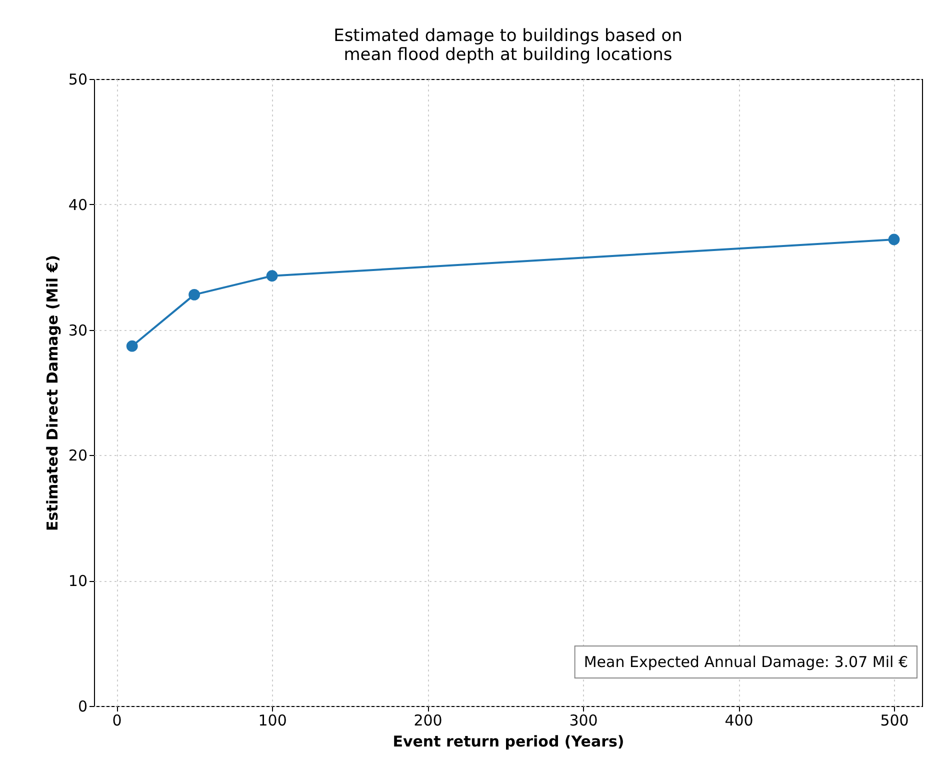 Image resolution: width=925 pixels, height=776 pixels. I want to click on x-tick-label: 300, so click(583, 721).